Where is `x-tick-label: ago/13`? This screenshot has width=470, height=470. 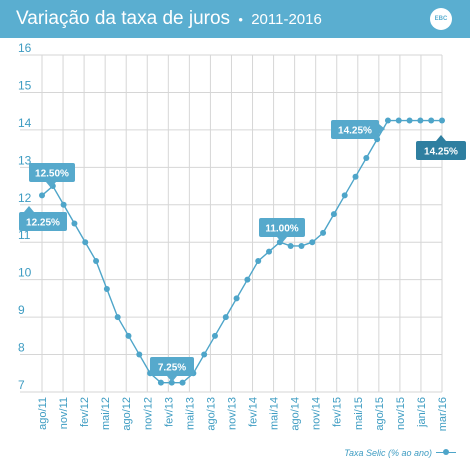 x-tick-label: ago/13 is located at coordinates (211, 414).